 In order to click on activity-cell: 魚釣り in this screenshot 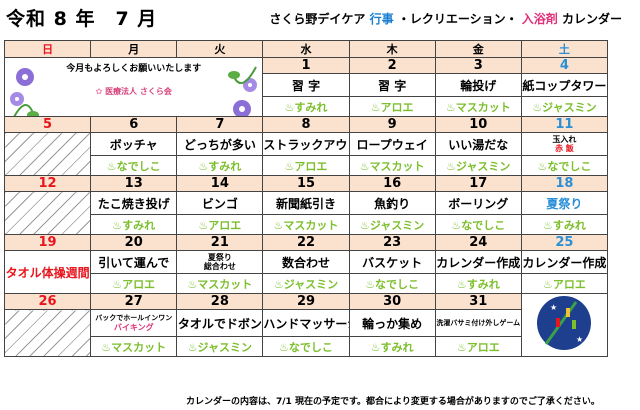, I will do `click(392, 203)`.